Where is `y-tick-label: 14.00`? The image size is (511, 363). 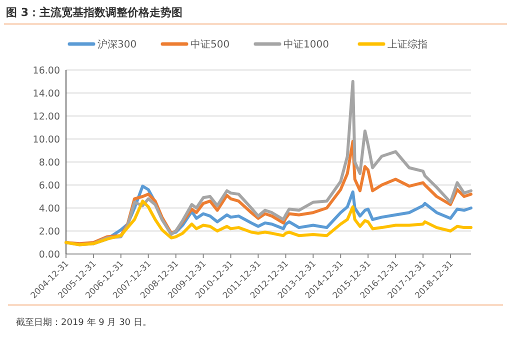
y-tick-label: 14.00 is located at coordinates (46, 94).